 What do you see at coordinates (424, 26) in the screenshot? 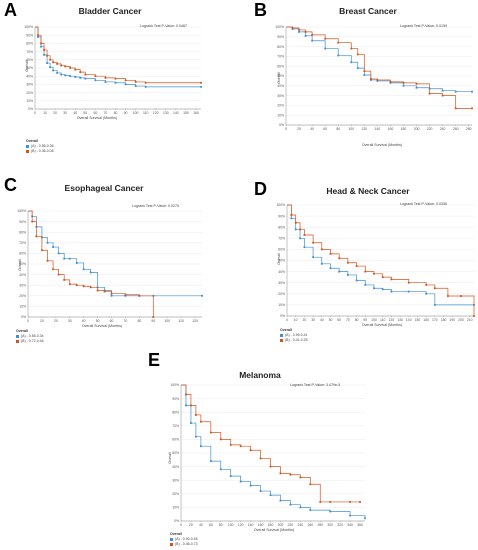
I see `logrank-pvalue: Logrank Test P-Value: 0.0159` at bounding box center [424, 26].